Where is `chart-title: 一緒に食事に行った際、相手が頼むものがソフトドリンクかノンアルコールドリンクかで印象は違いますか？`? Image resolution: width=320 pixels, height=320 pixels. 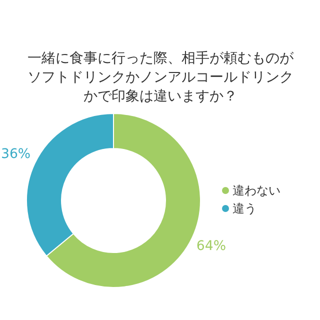
chart-title: 一緒に食事に行った際、相手が頼むものがソフトドリンクかノンアルコールドリンクかで印象は違いますか？ is located at coordinates (161, 77).